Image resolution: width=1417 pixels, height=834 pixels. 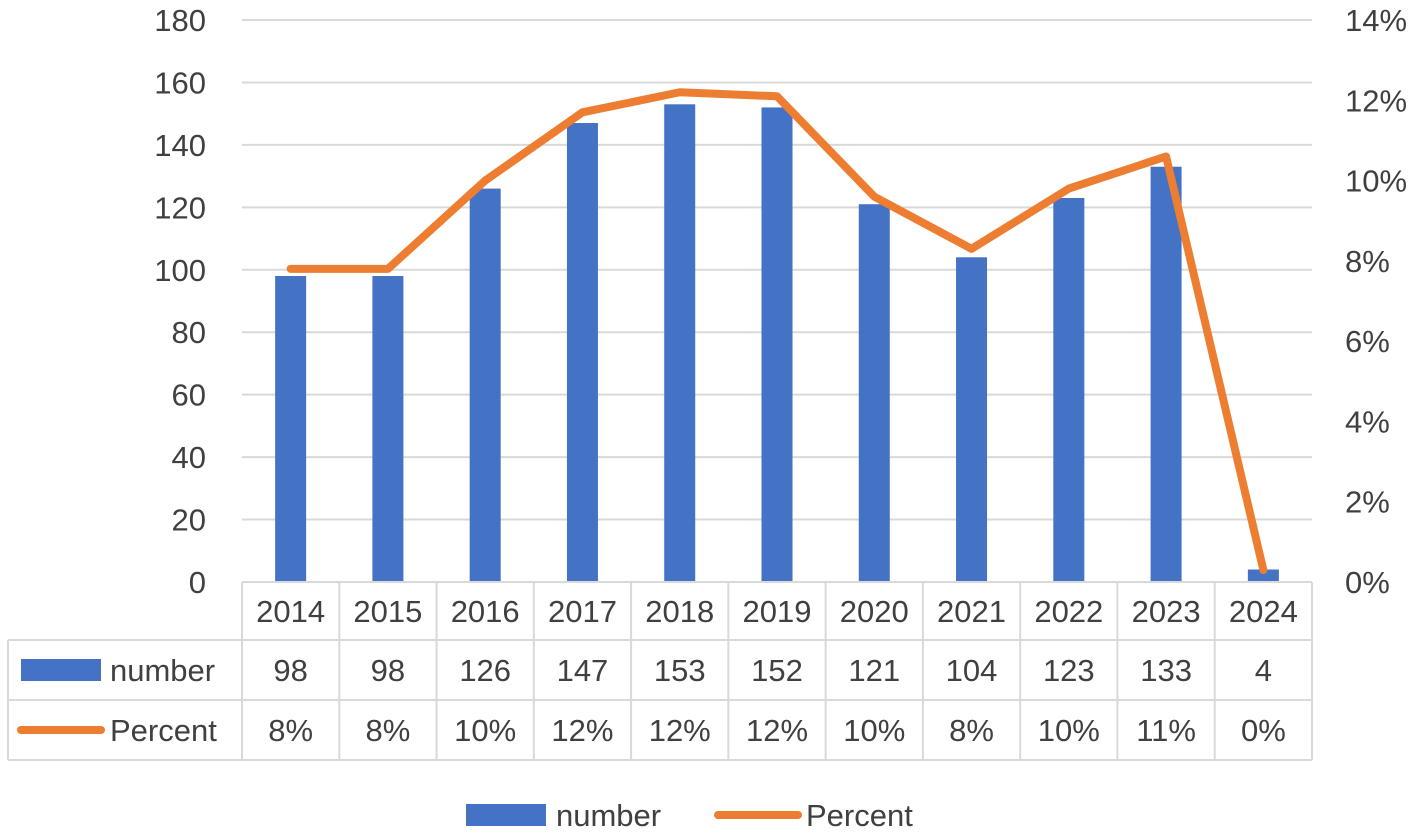 I want to click on table-cell-number: 147, so click(x=583, y=670).